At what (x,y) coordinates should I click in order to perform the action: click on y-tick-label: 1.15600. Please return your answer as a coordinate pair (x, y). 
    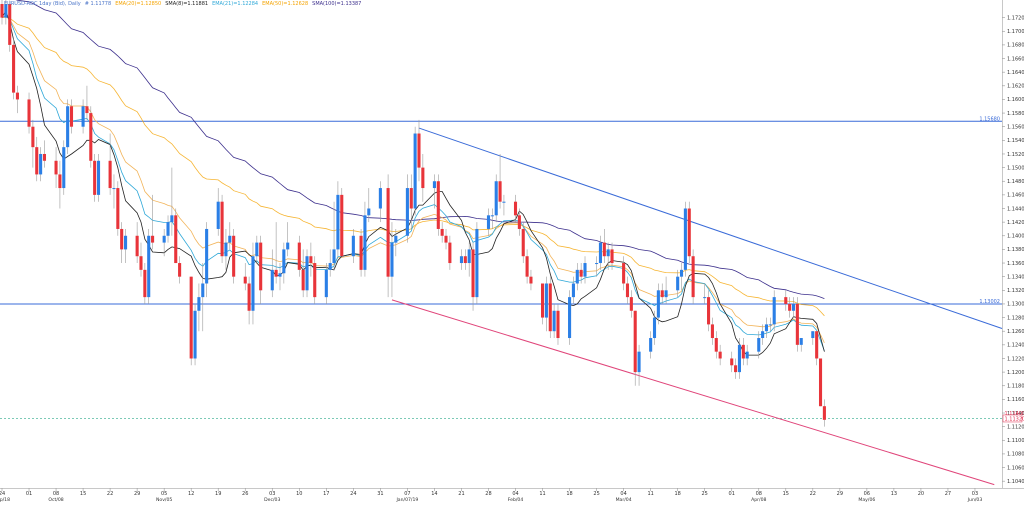
    Looking at the image, I should click on (1015, 128).